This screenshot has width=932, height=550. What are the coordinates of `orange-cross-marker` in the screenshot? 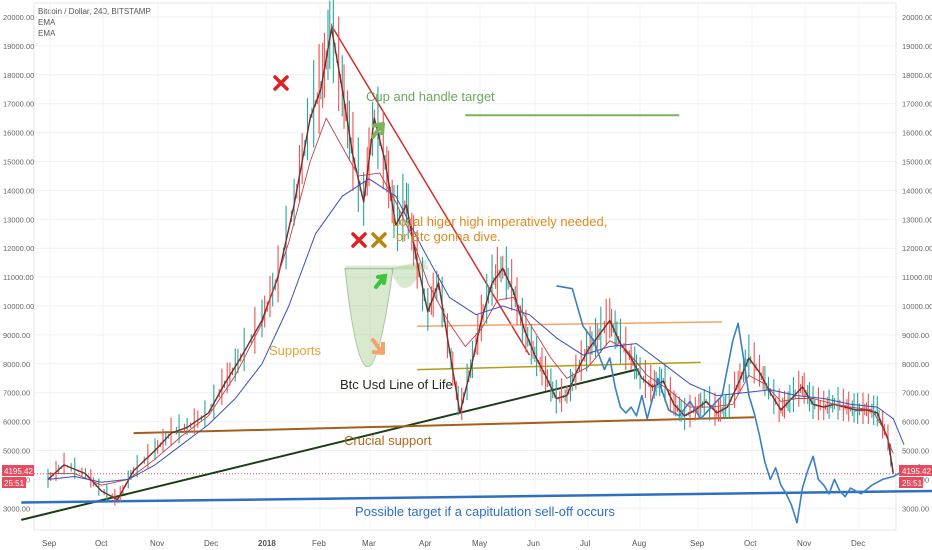 It's located at (379, 240).